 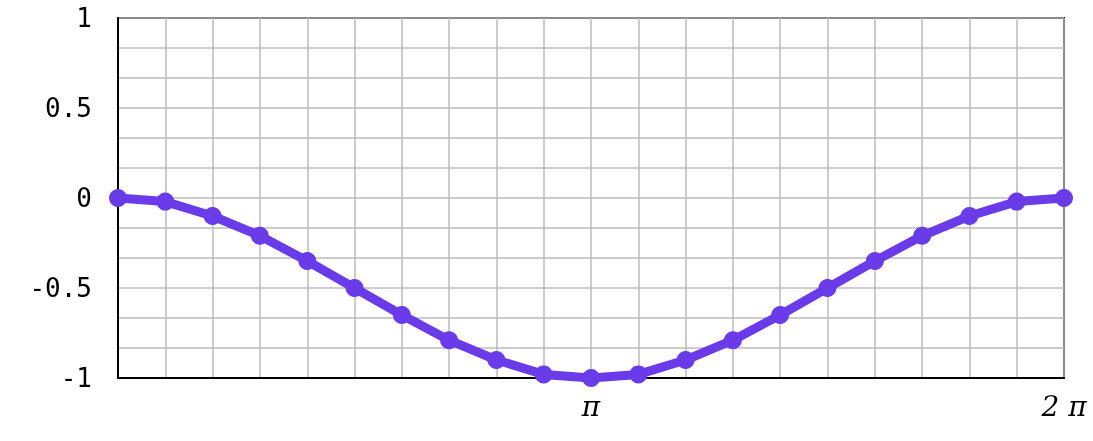 What do you see at coordinates (84, 198) in the screenshot?
I see `y-tick-label: 0` at bounding box center [84, 198].